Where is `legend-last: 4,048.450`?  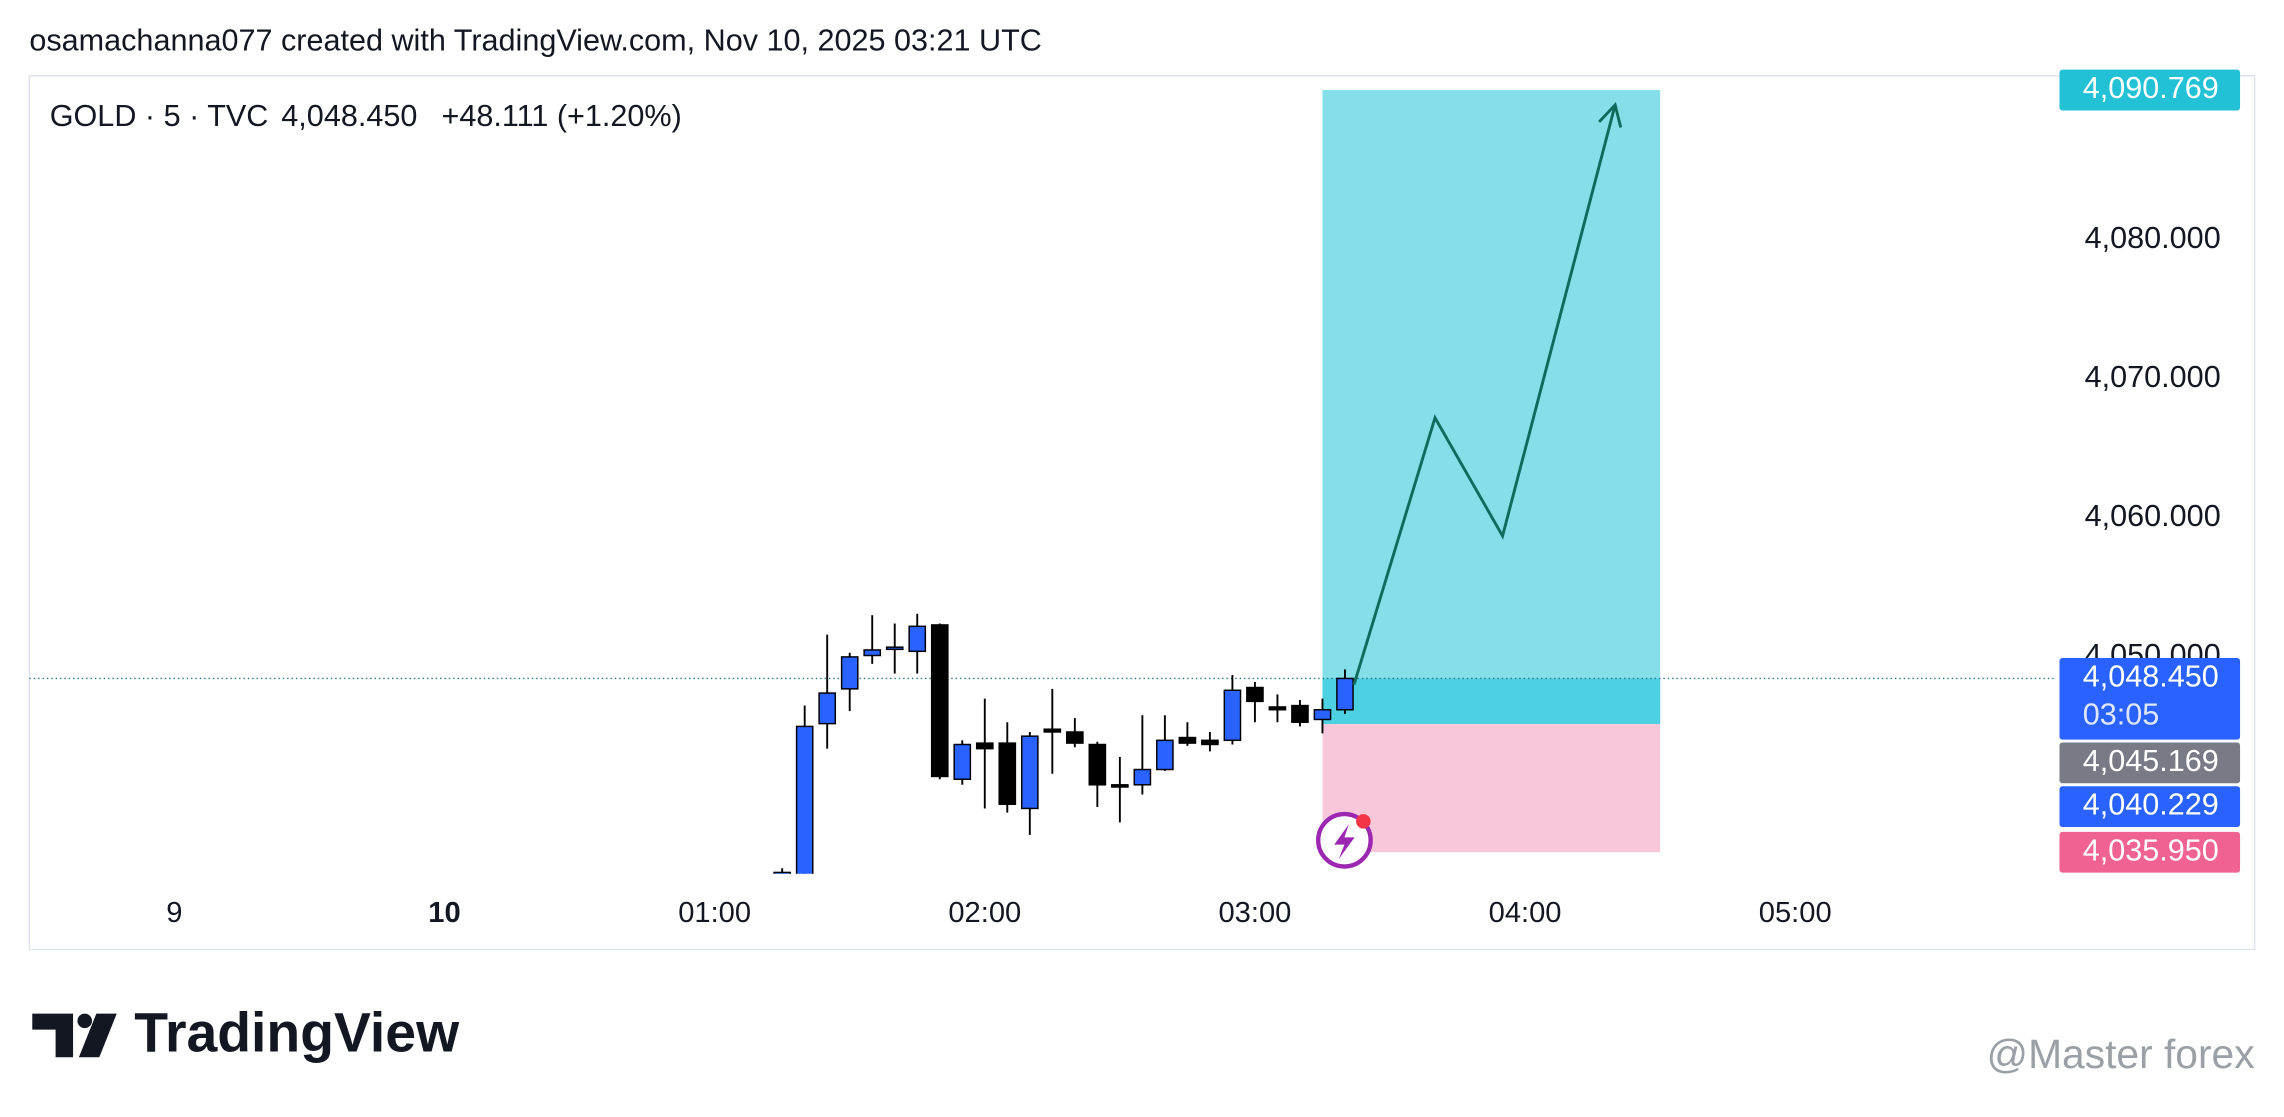
legend-last: 4,048.450 is located at coordinates (349, 116).